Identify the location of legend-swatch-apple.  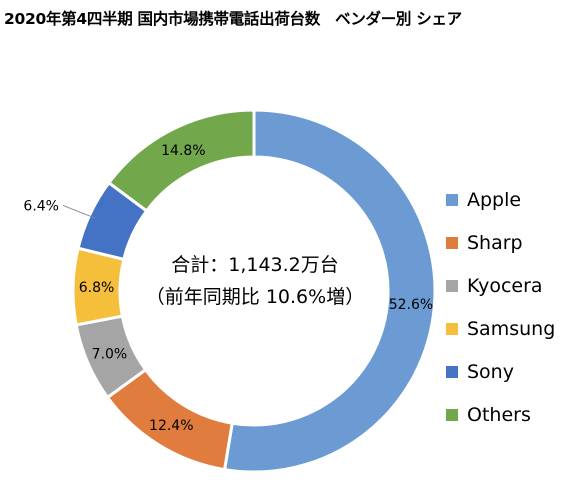
(452, 199).